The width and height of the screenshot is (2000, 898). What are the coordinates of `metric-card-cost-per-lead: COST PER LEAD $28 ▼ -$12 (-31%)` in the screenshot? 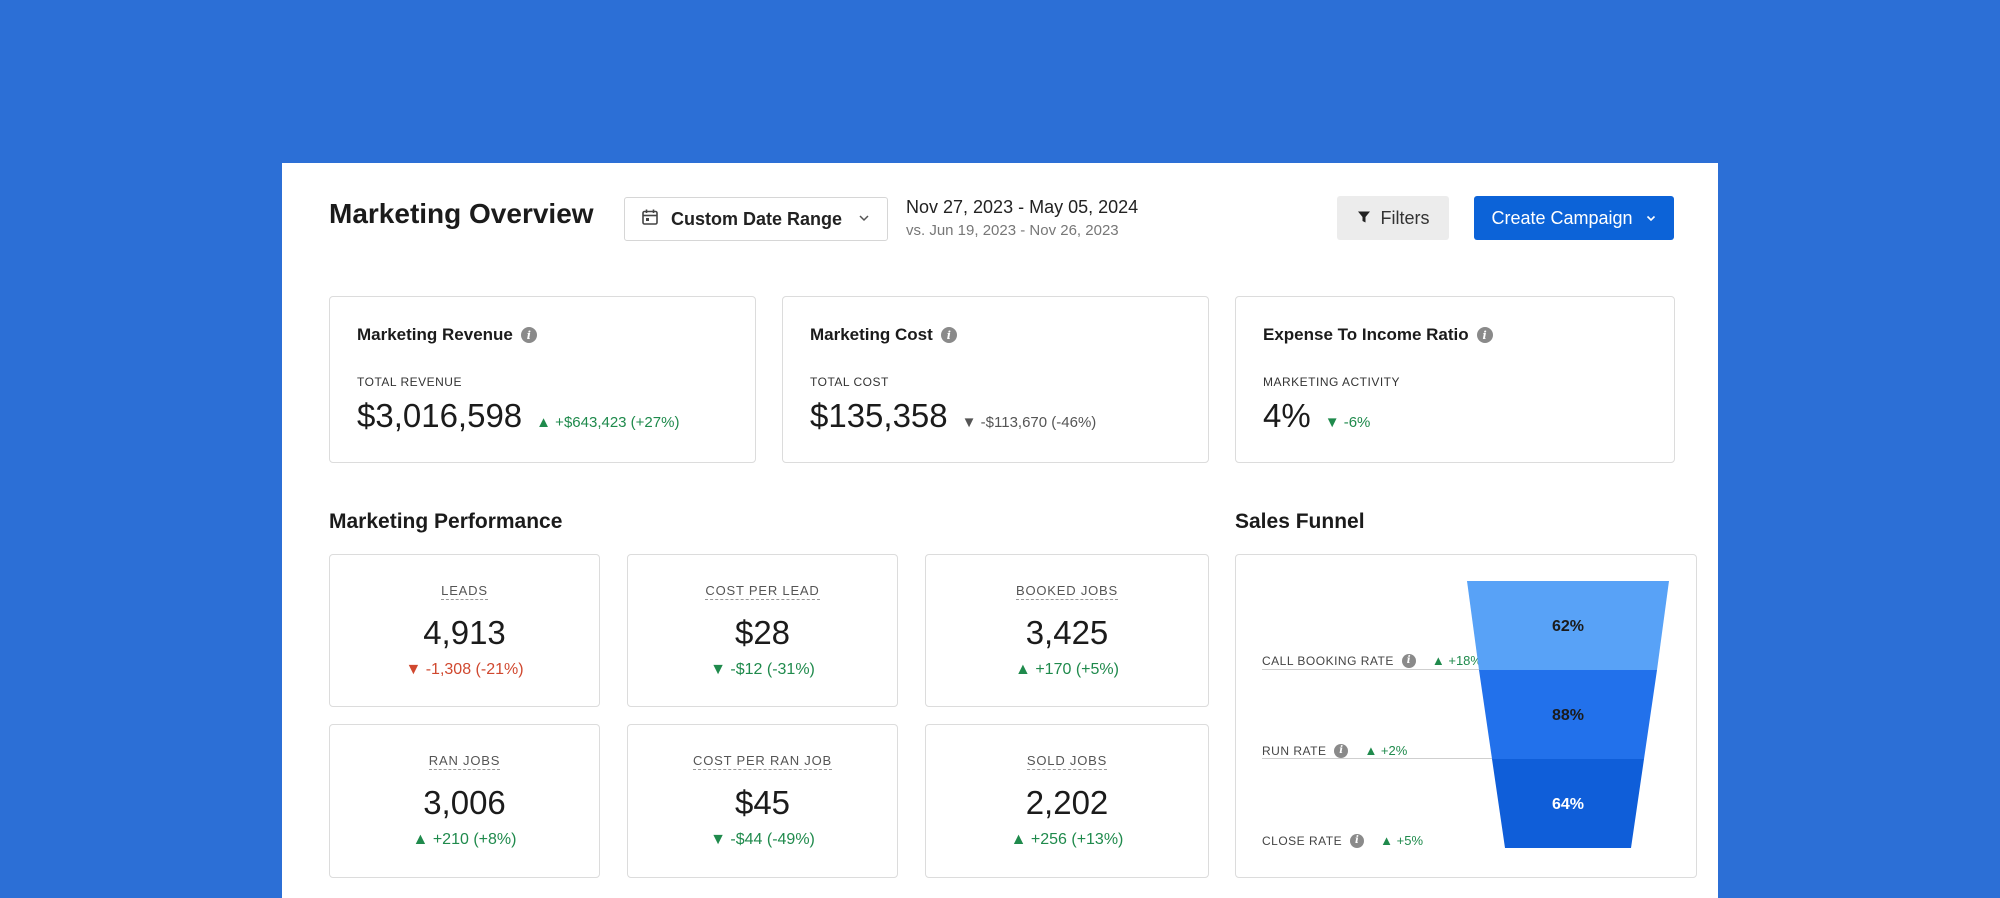 It's located at (762, 630).